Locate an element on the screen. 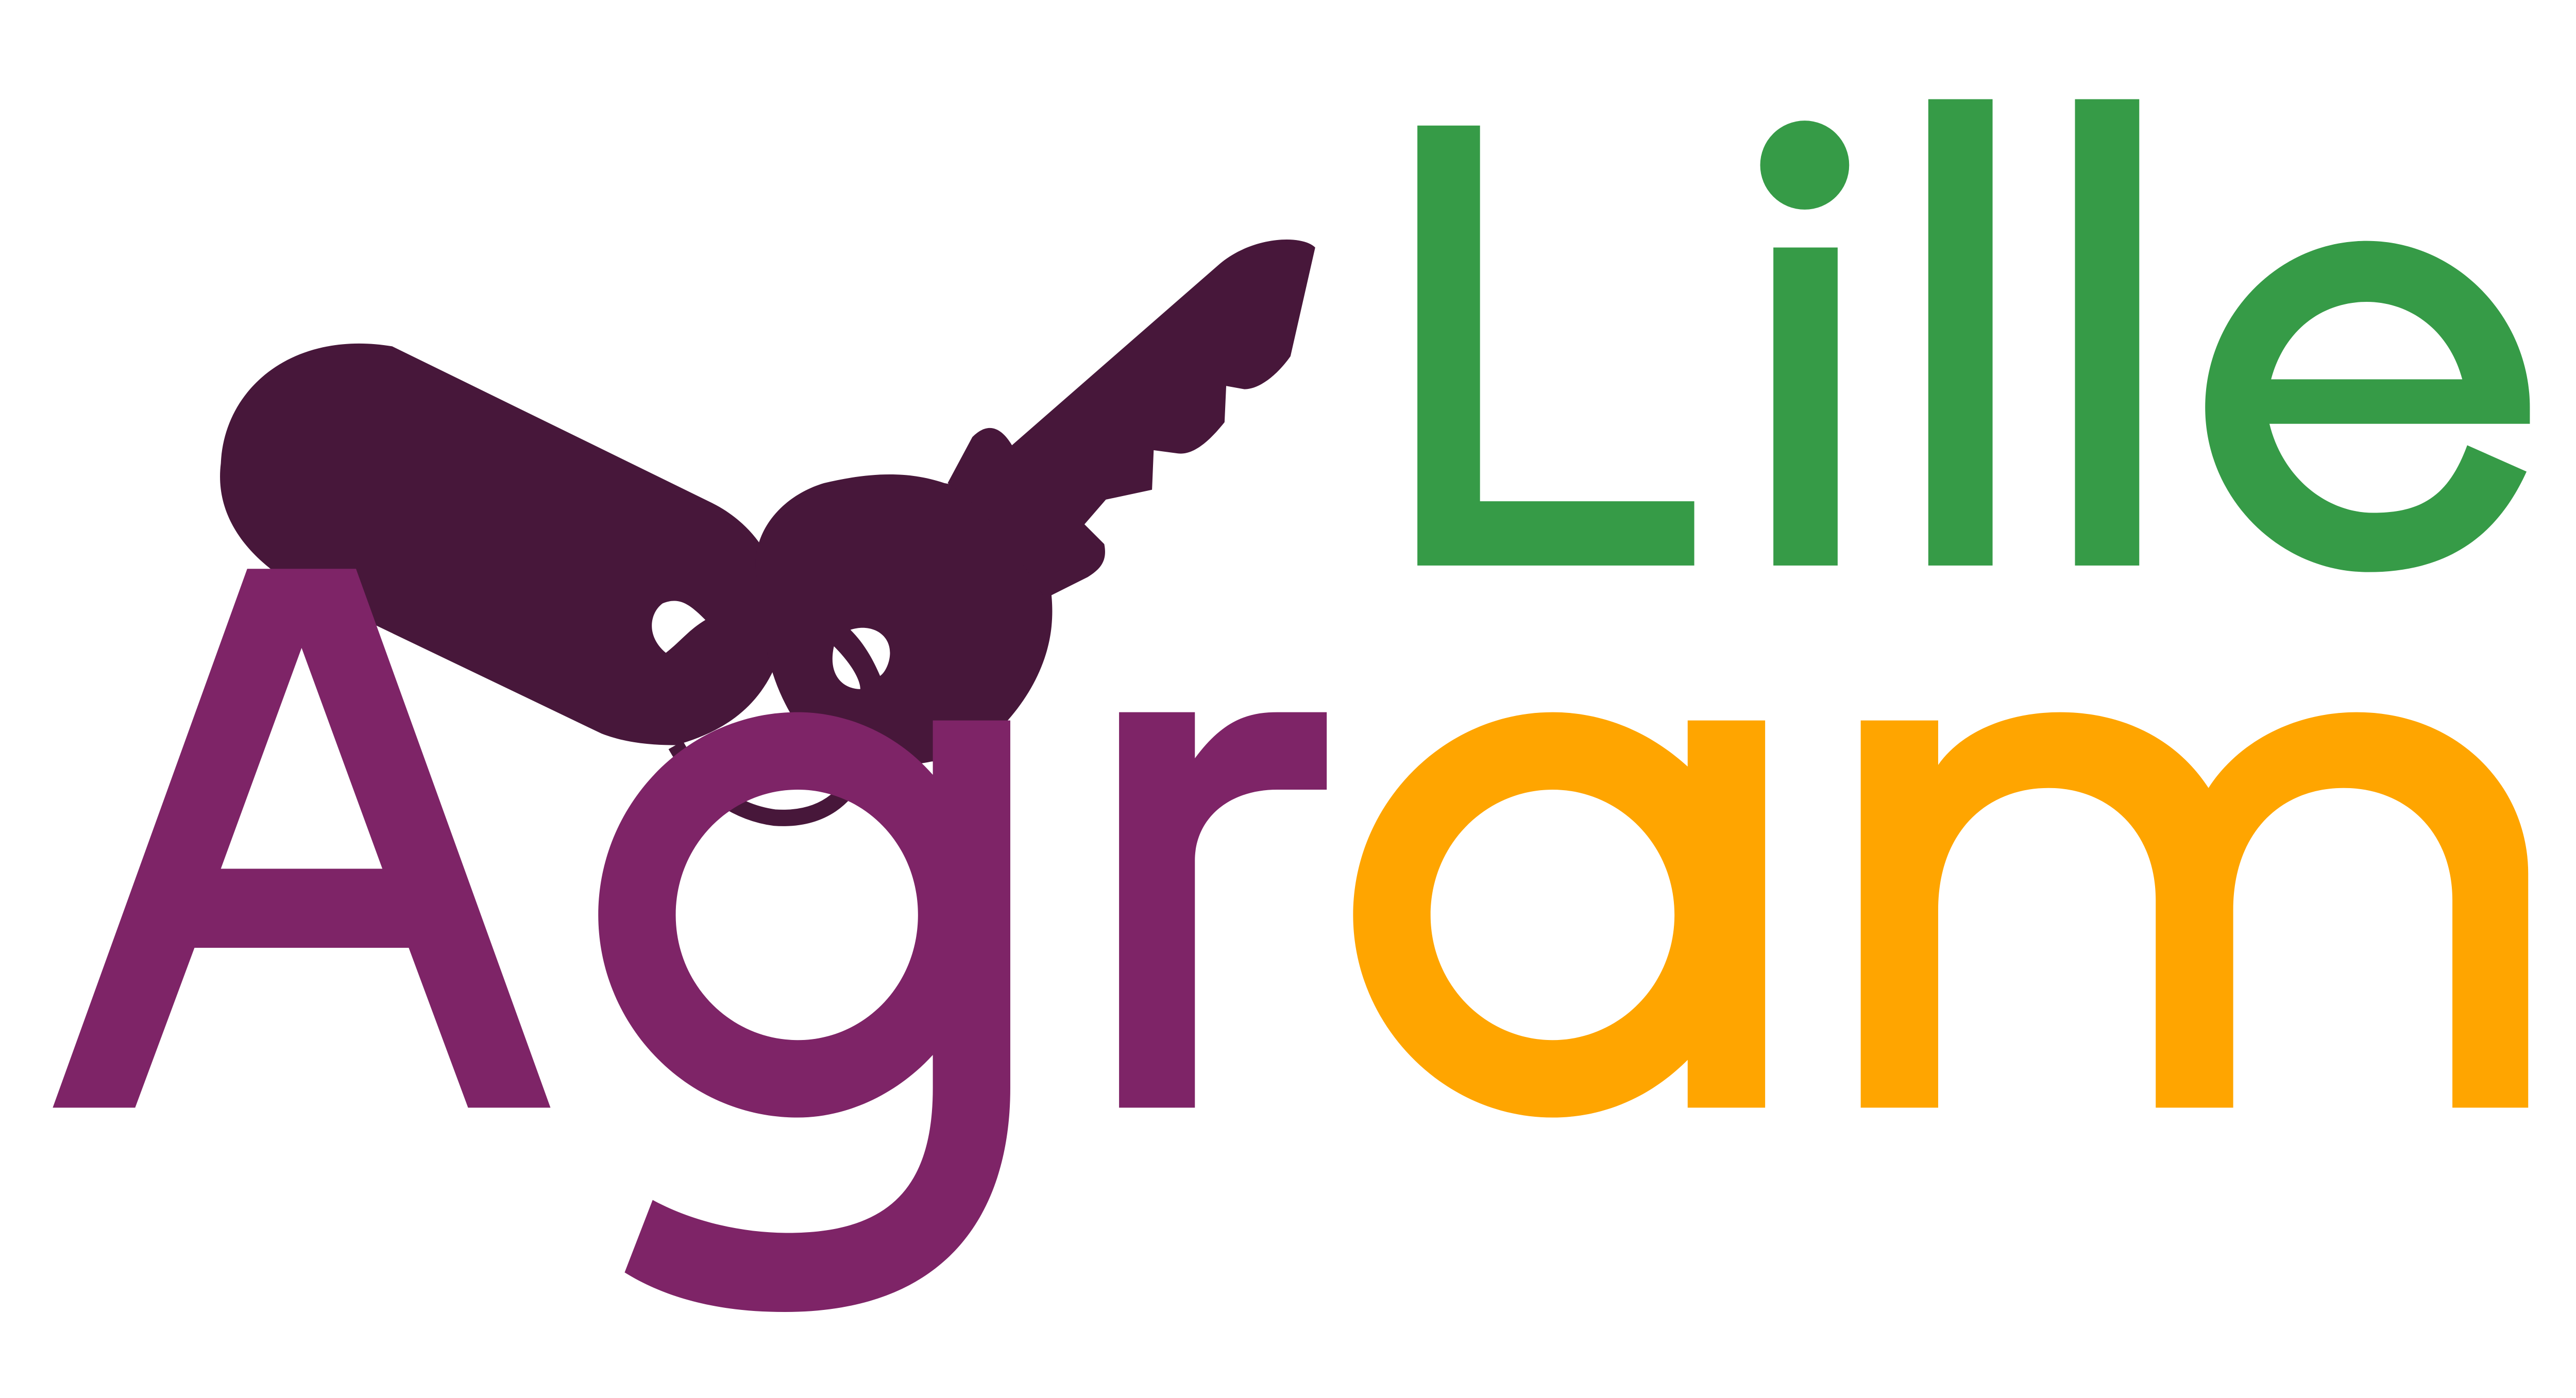 This screenshot has height=1398, width=2576. key-bow is located at coordinates (904, 620).